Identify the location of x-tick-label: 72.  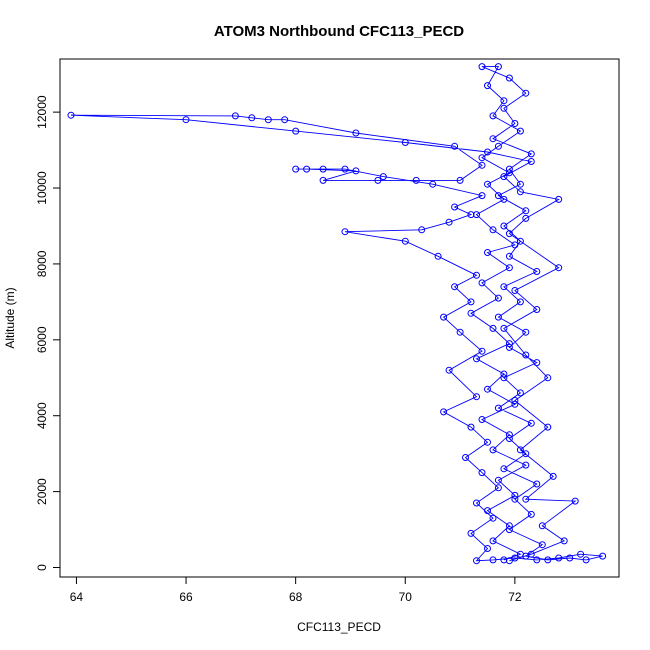
(515, 597).